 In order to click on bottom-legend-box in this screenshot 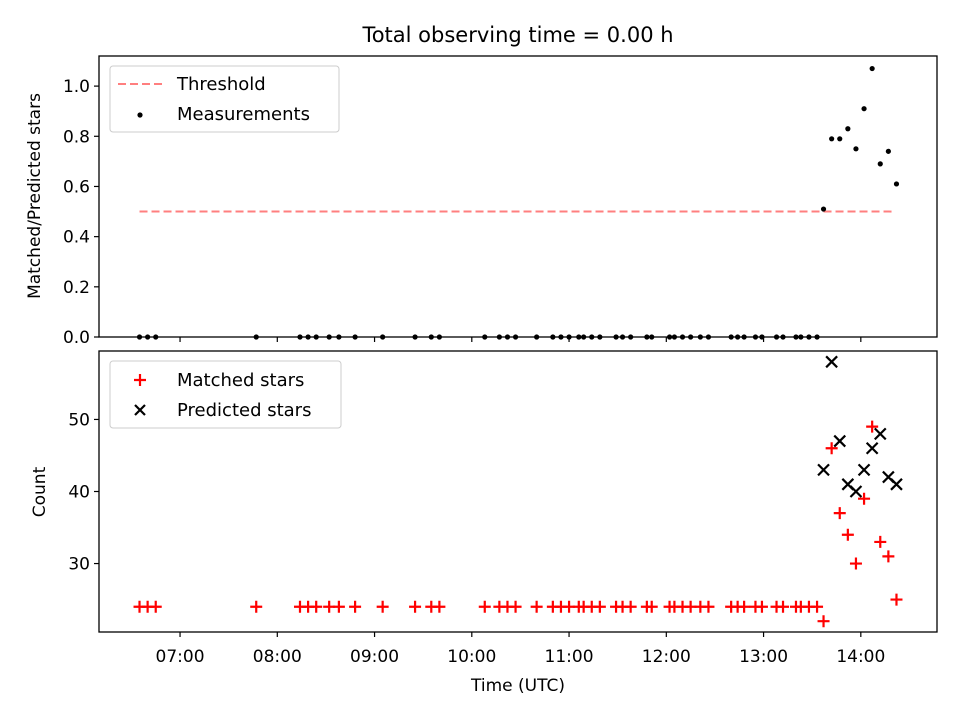, I will do `click(225, 394)`.